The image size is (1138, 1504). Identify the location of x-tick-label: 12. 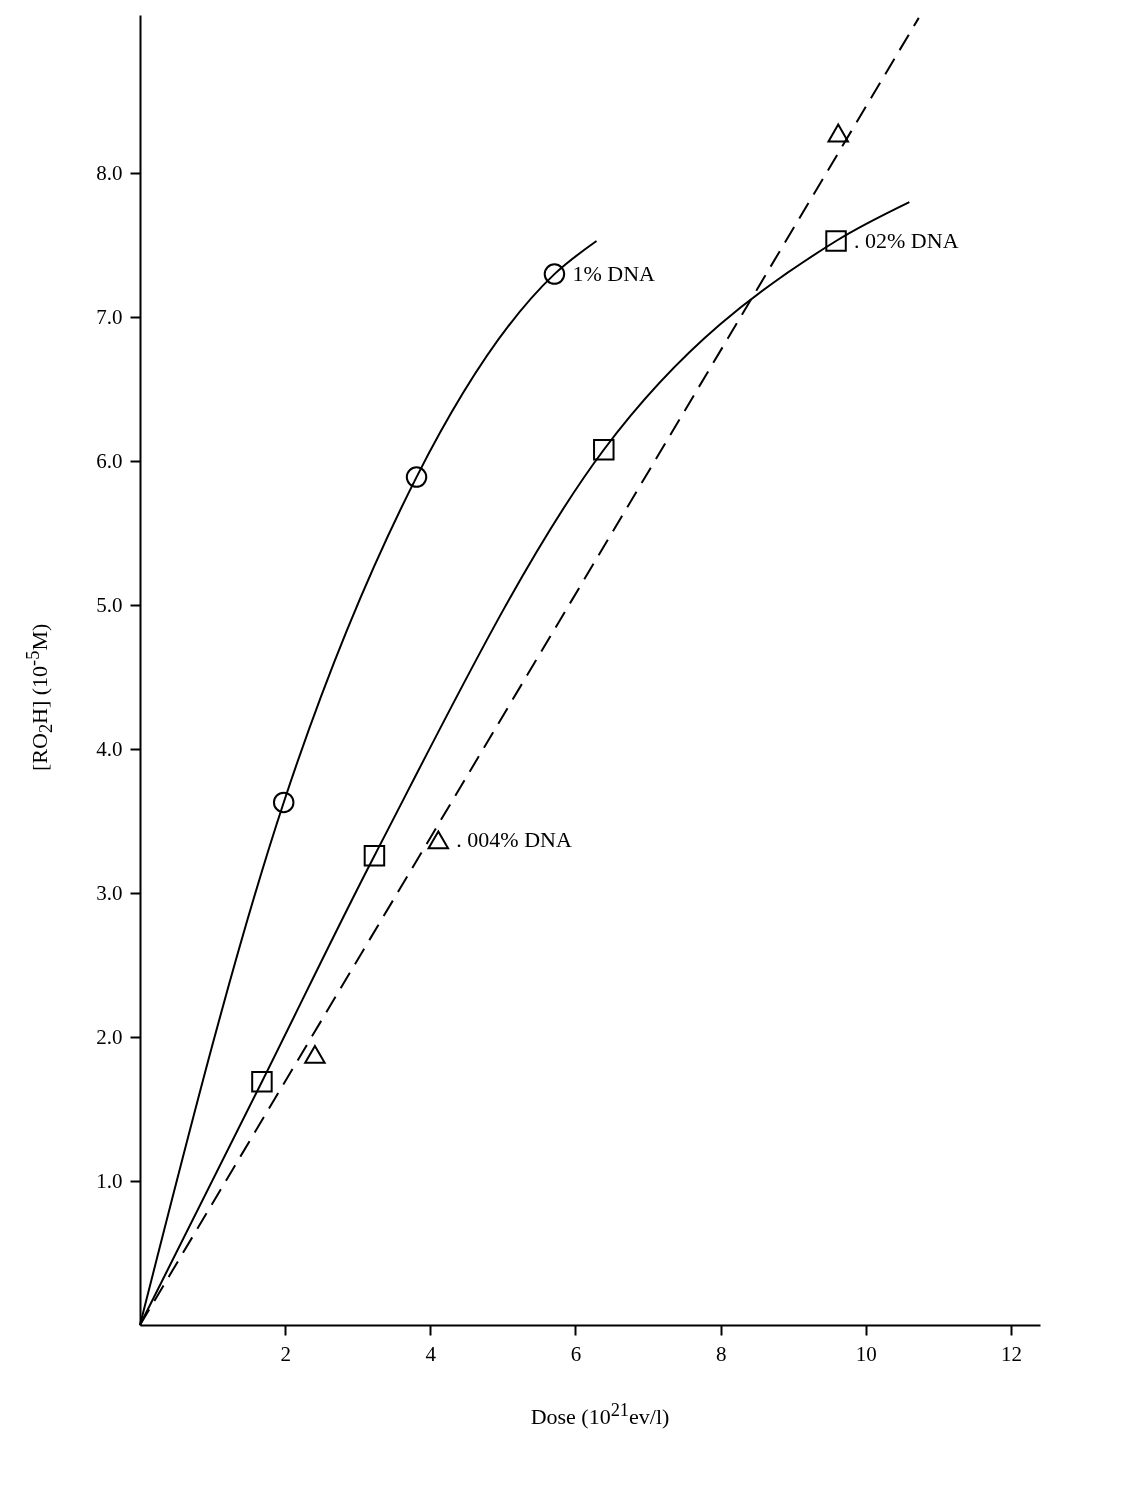
(1011, 1353).